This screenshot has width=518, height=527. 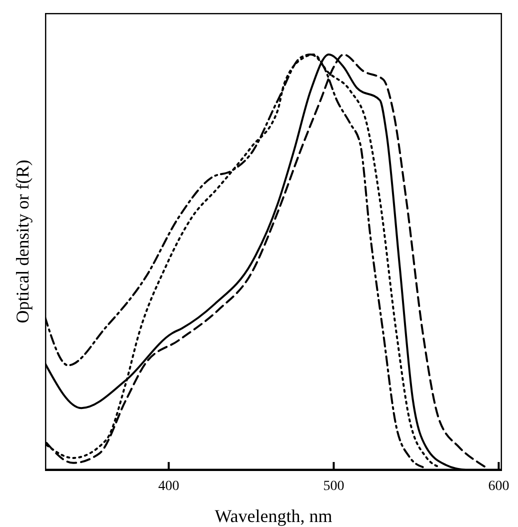 I want to click on x-tick-label: 600, so click(x=499, y=486).